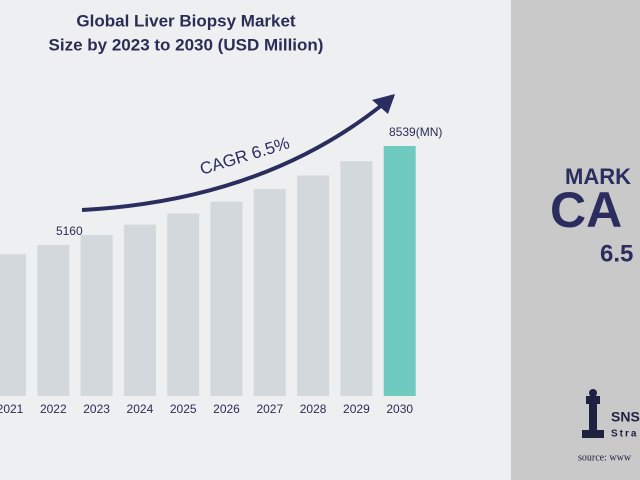 This screenshot has height=480, width=640. Describe the element at coordinates (625, 417) in the screenshot. I see `brand-name: SNS` at that location.